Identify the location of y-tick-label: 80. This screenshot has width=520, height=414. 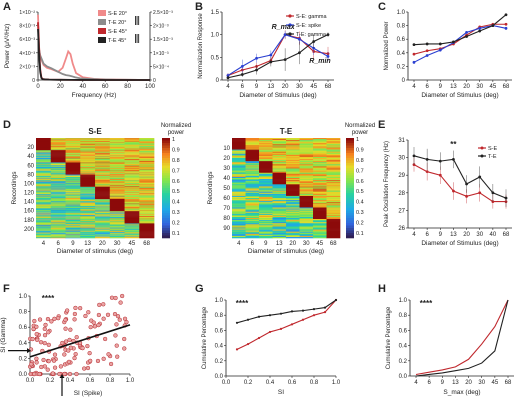
(226, 219).